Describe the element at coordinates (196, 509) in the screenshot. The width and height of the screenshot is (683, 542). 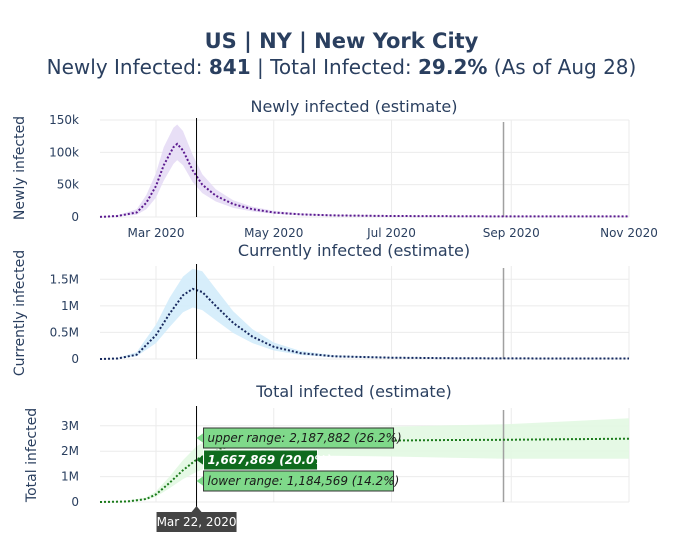
I see `hover-date-pointer` at that location.